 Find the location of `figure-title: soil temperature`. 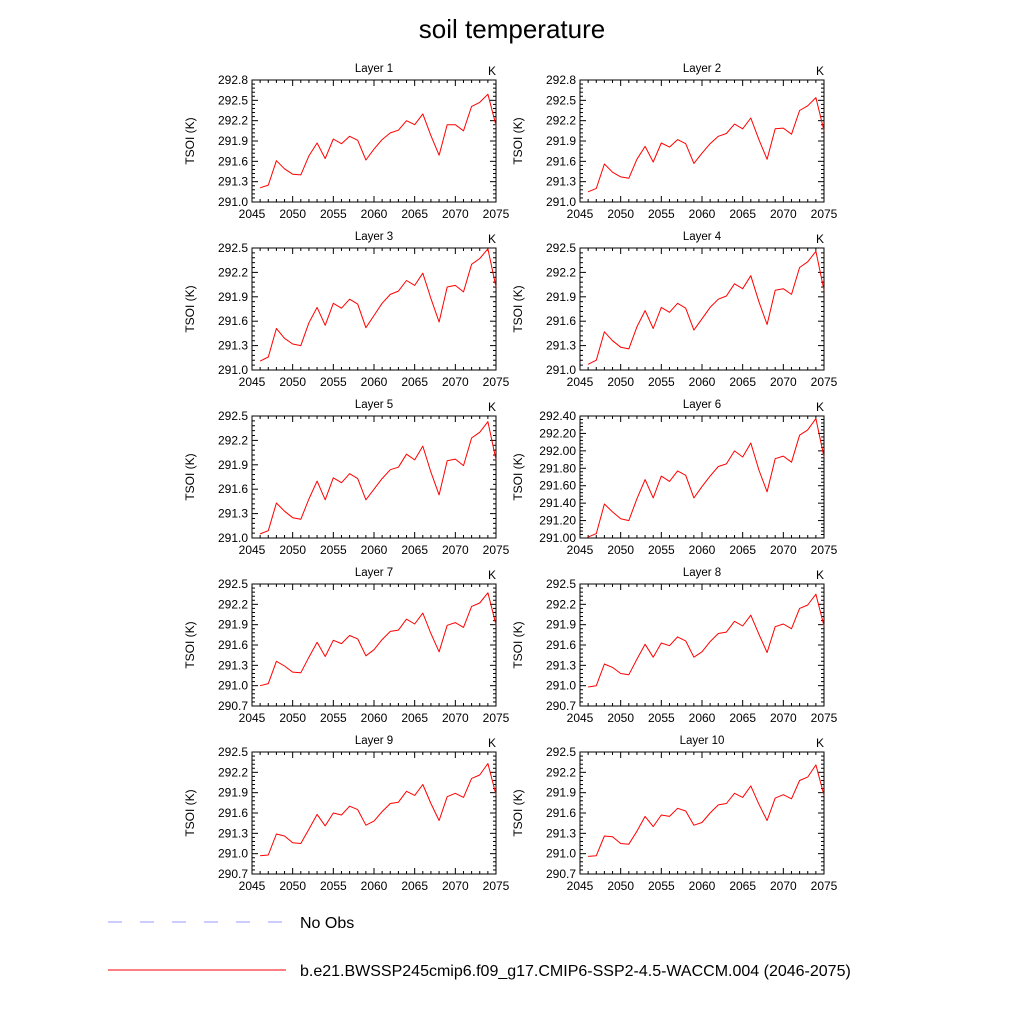

figure-title: soil temperature is located at coordinates (512, 29).